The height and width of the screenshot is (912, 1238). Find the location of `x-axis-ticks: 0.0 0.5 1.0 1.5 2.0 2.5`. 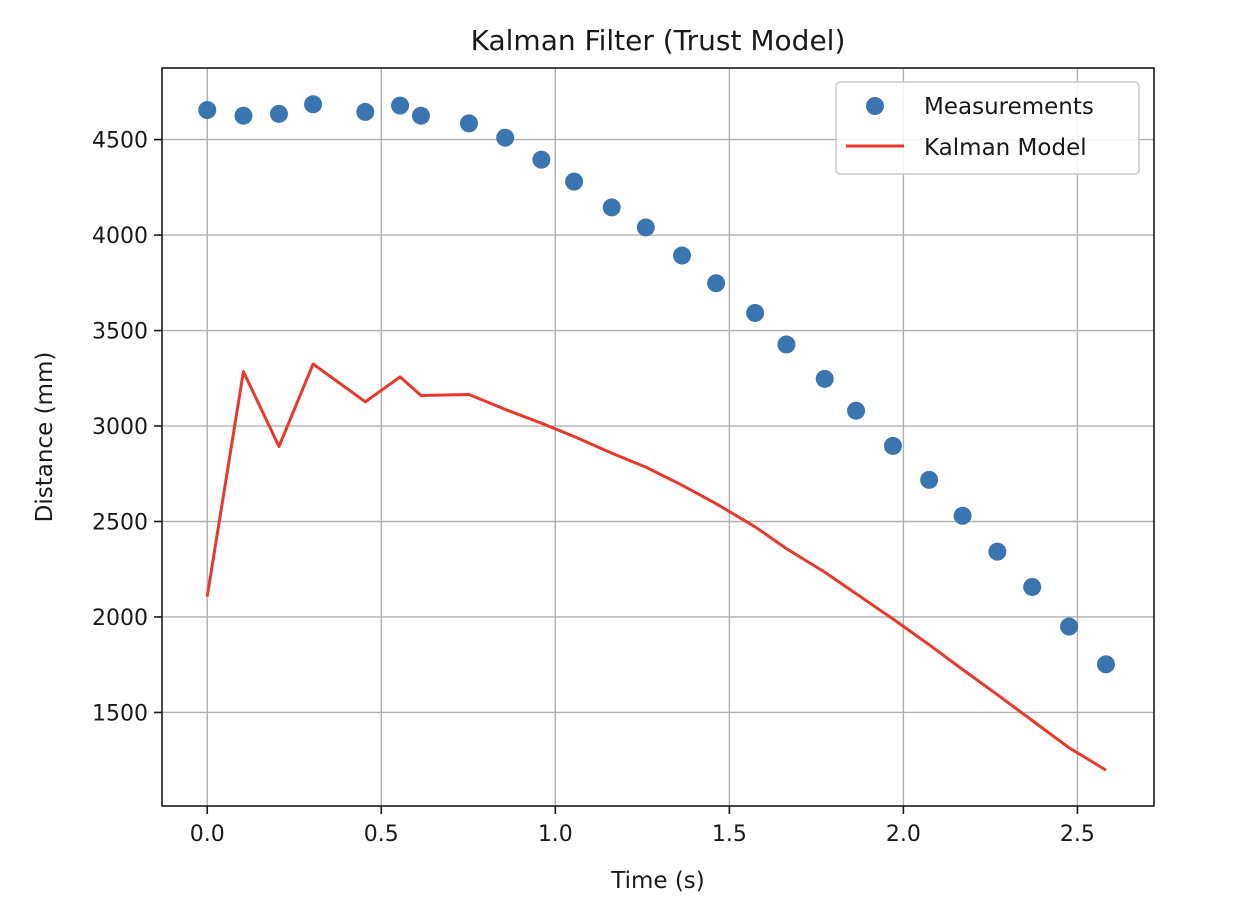

x-axis-ticks: 0.0 0.5 1.0 1.5 2.0 2.5 is located at coordinates (642, 826).